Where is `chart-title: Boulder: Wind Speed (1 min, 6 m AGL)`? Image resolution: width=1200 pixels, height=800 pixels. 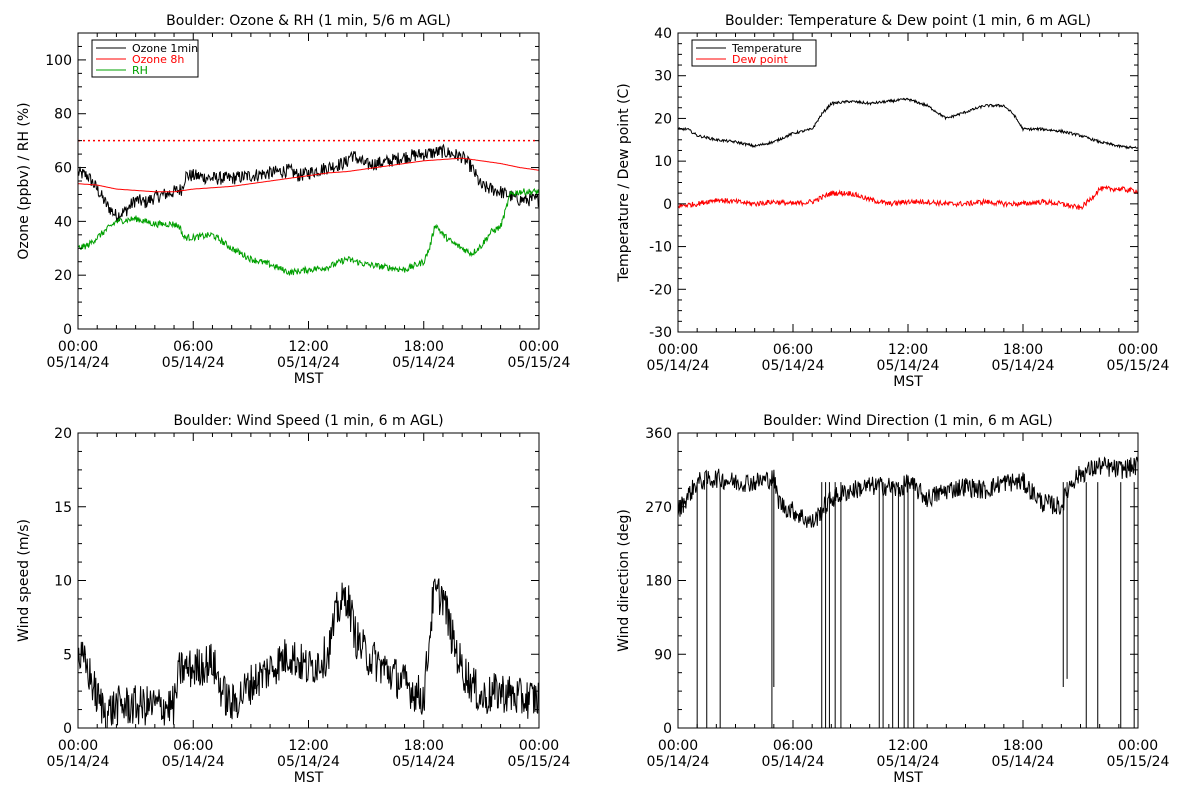
chart-title: Boulder: Wind Speed (1 min, 6 m AGL) is located at coordinates (308, 421).